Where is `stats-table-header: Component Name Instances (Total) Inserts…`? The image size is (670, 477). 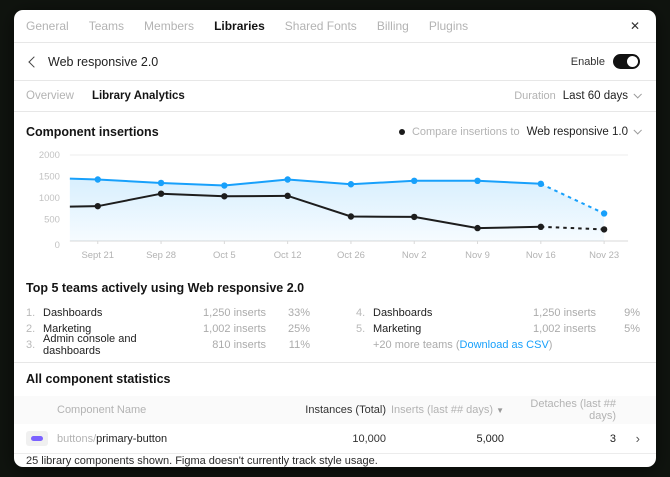 stats-table-header: Component Name Instances (Total) Inserts… is located at coordinates (335, 410).